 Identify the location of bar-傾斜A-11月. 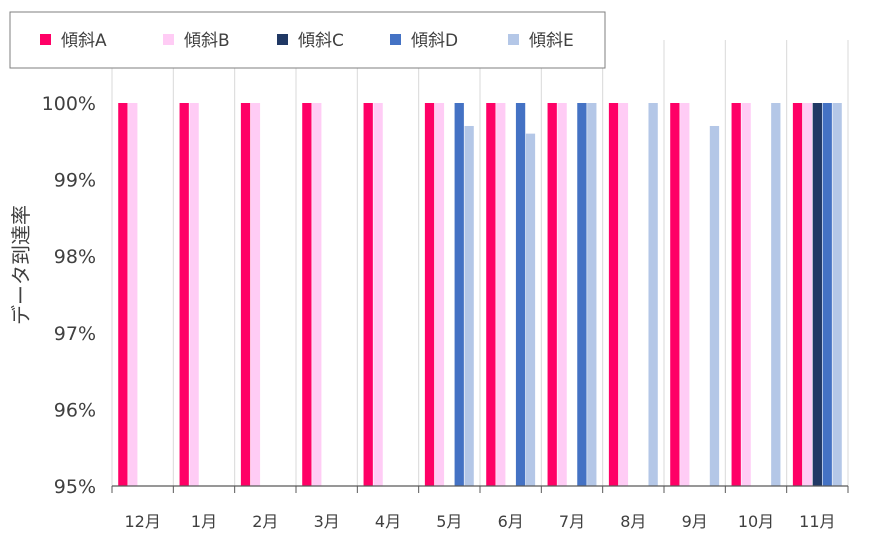
(797, 294).